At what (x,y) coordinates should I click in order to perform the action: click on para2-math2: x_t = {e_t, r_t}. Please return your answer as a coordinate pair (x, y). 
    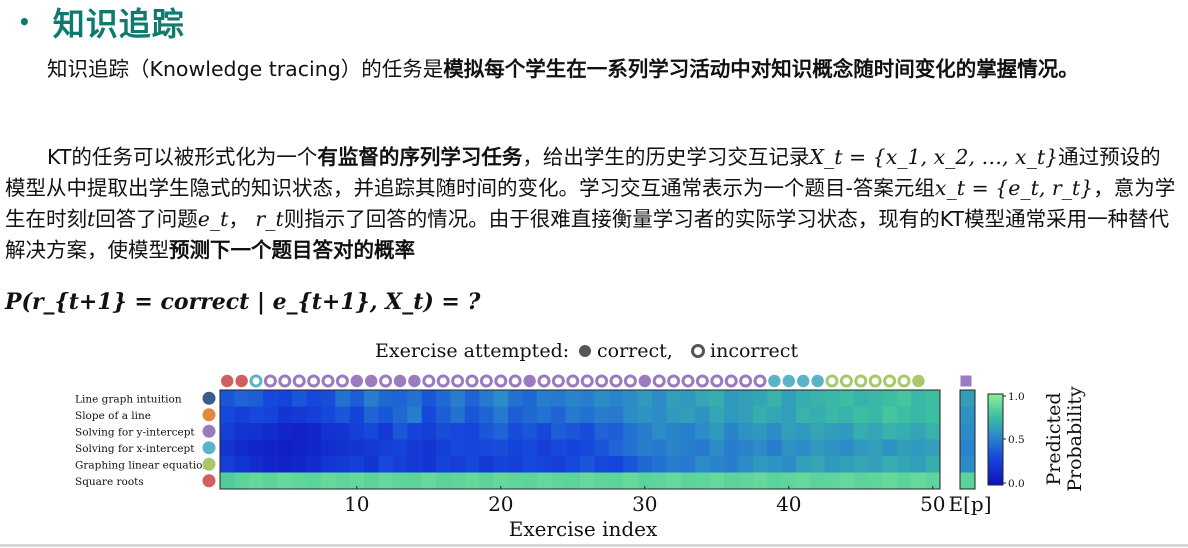
    Looking at the image, I should click on (1014, 188).